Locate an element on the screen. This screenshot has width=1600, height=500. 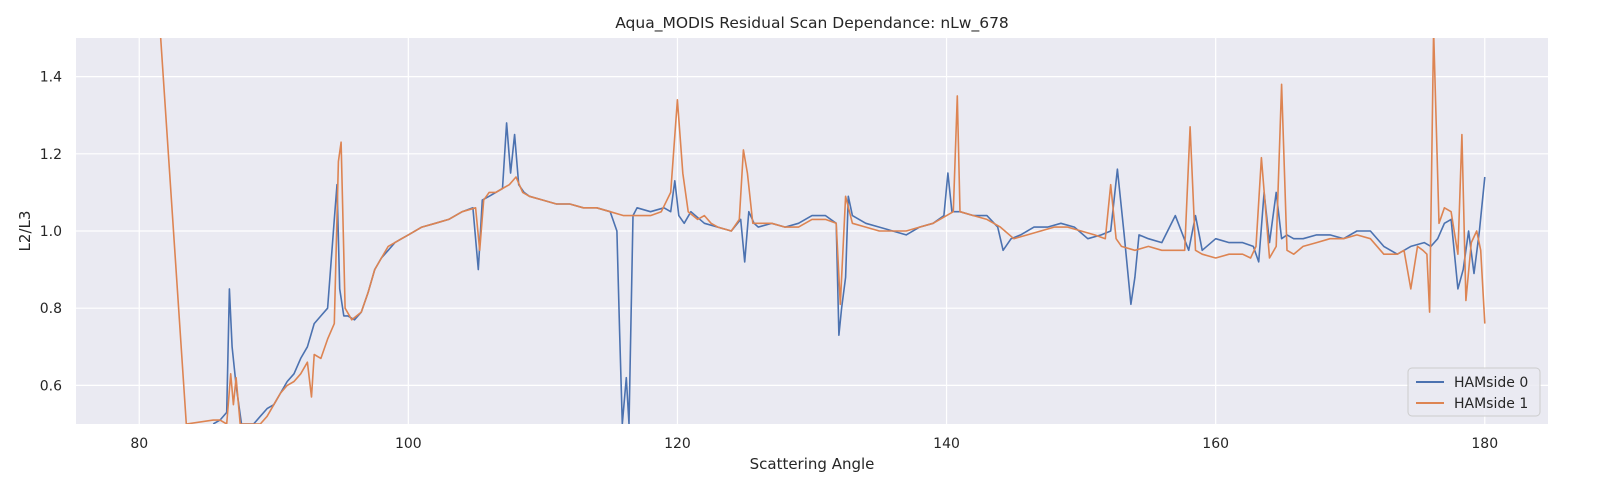
y-tick-label: 0.8 is located at coordinates (51, 309).